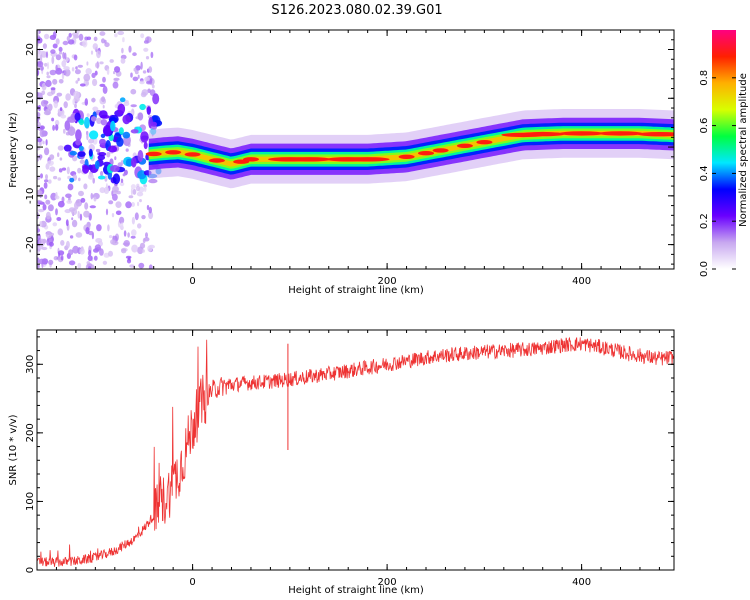 This screenshot has height=600, width=750. Describe the element at coordinates (724, 149) in the screenshot. I see `colorbar-strip` at that location.